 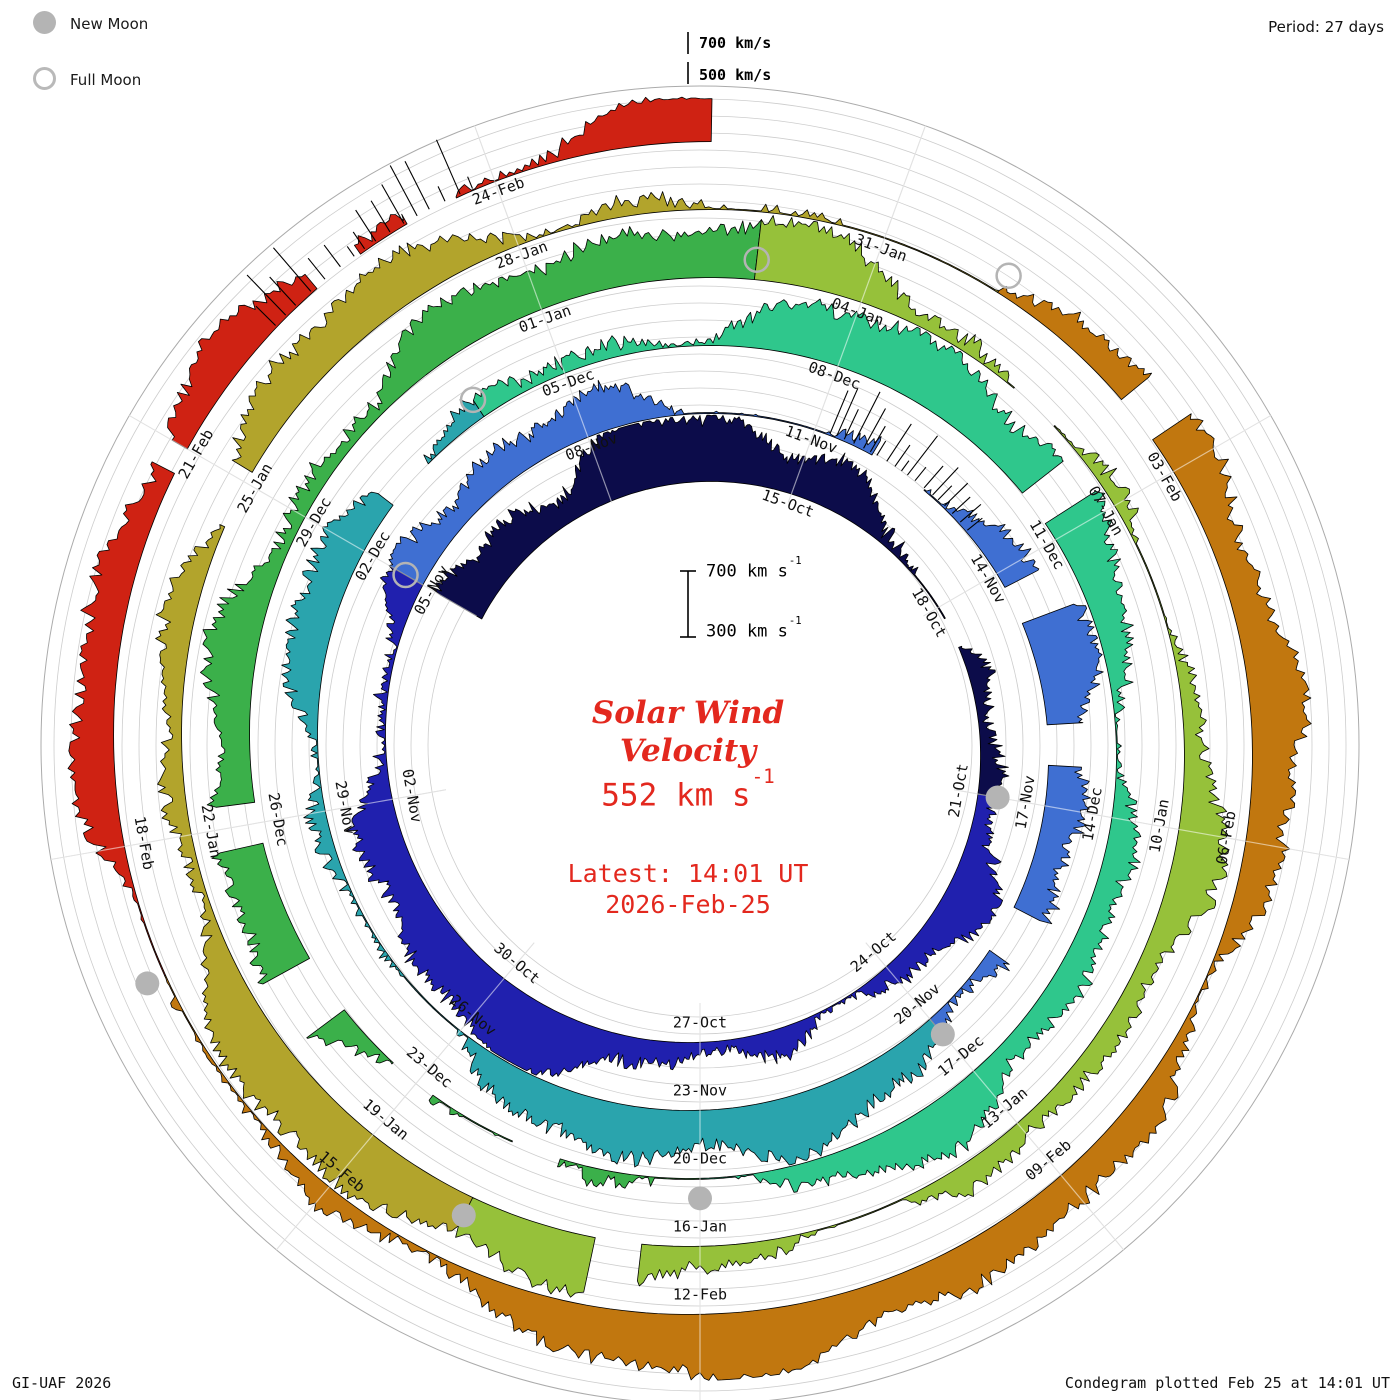 What do you see at coordinates (754, 568) in the screenshot?
I see `scalebar-top-label: 700 km s-1` at bounding box center [754, 568].